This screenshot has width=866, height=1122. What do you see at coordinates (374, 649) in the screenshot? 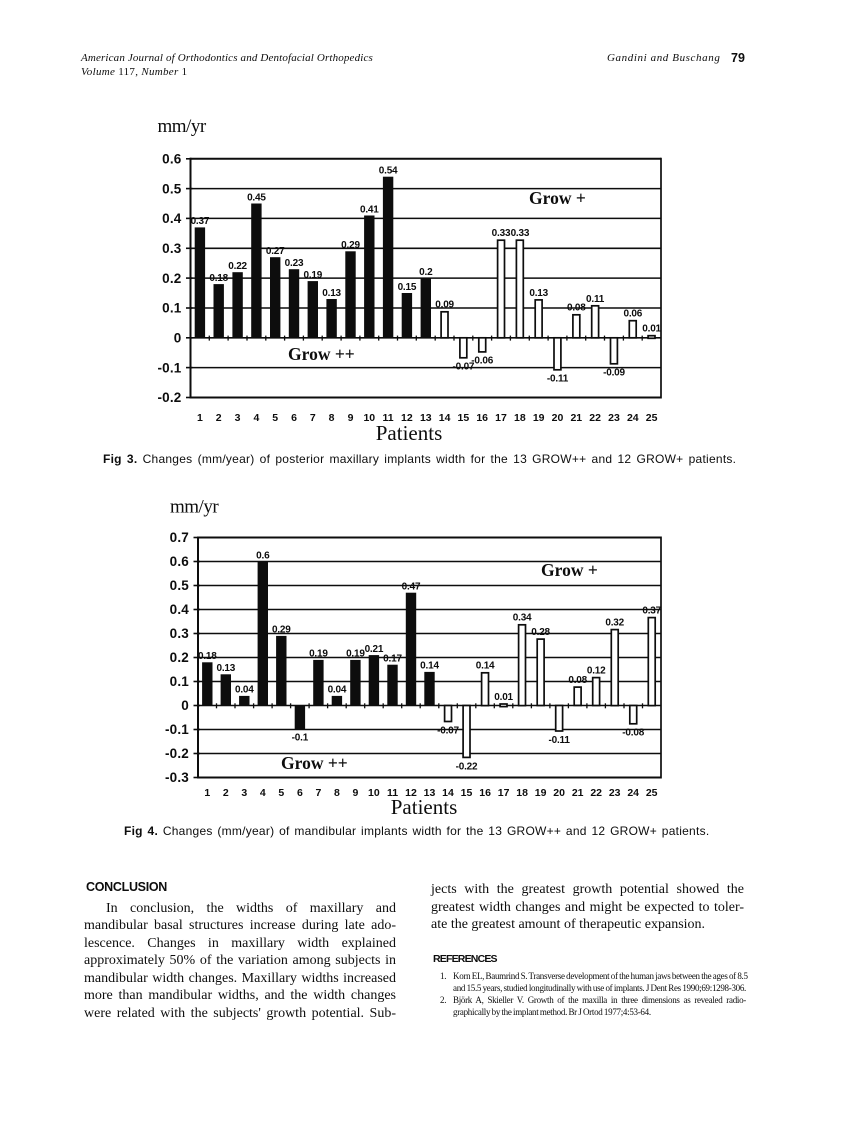
I see `svg-text: 0.21` at bounding box center [374, 649].